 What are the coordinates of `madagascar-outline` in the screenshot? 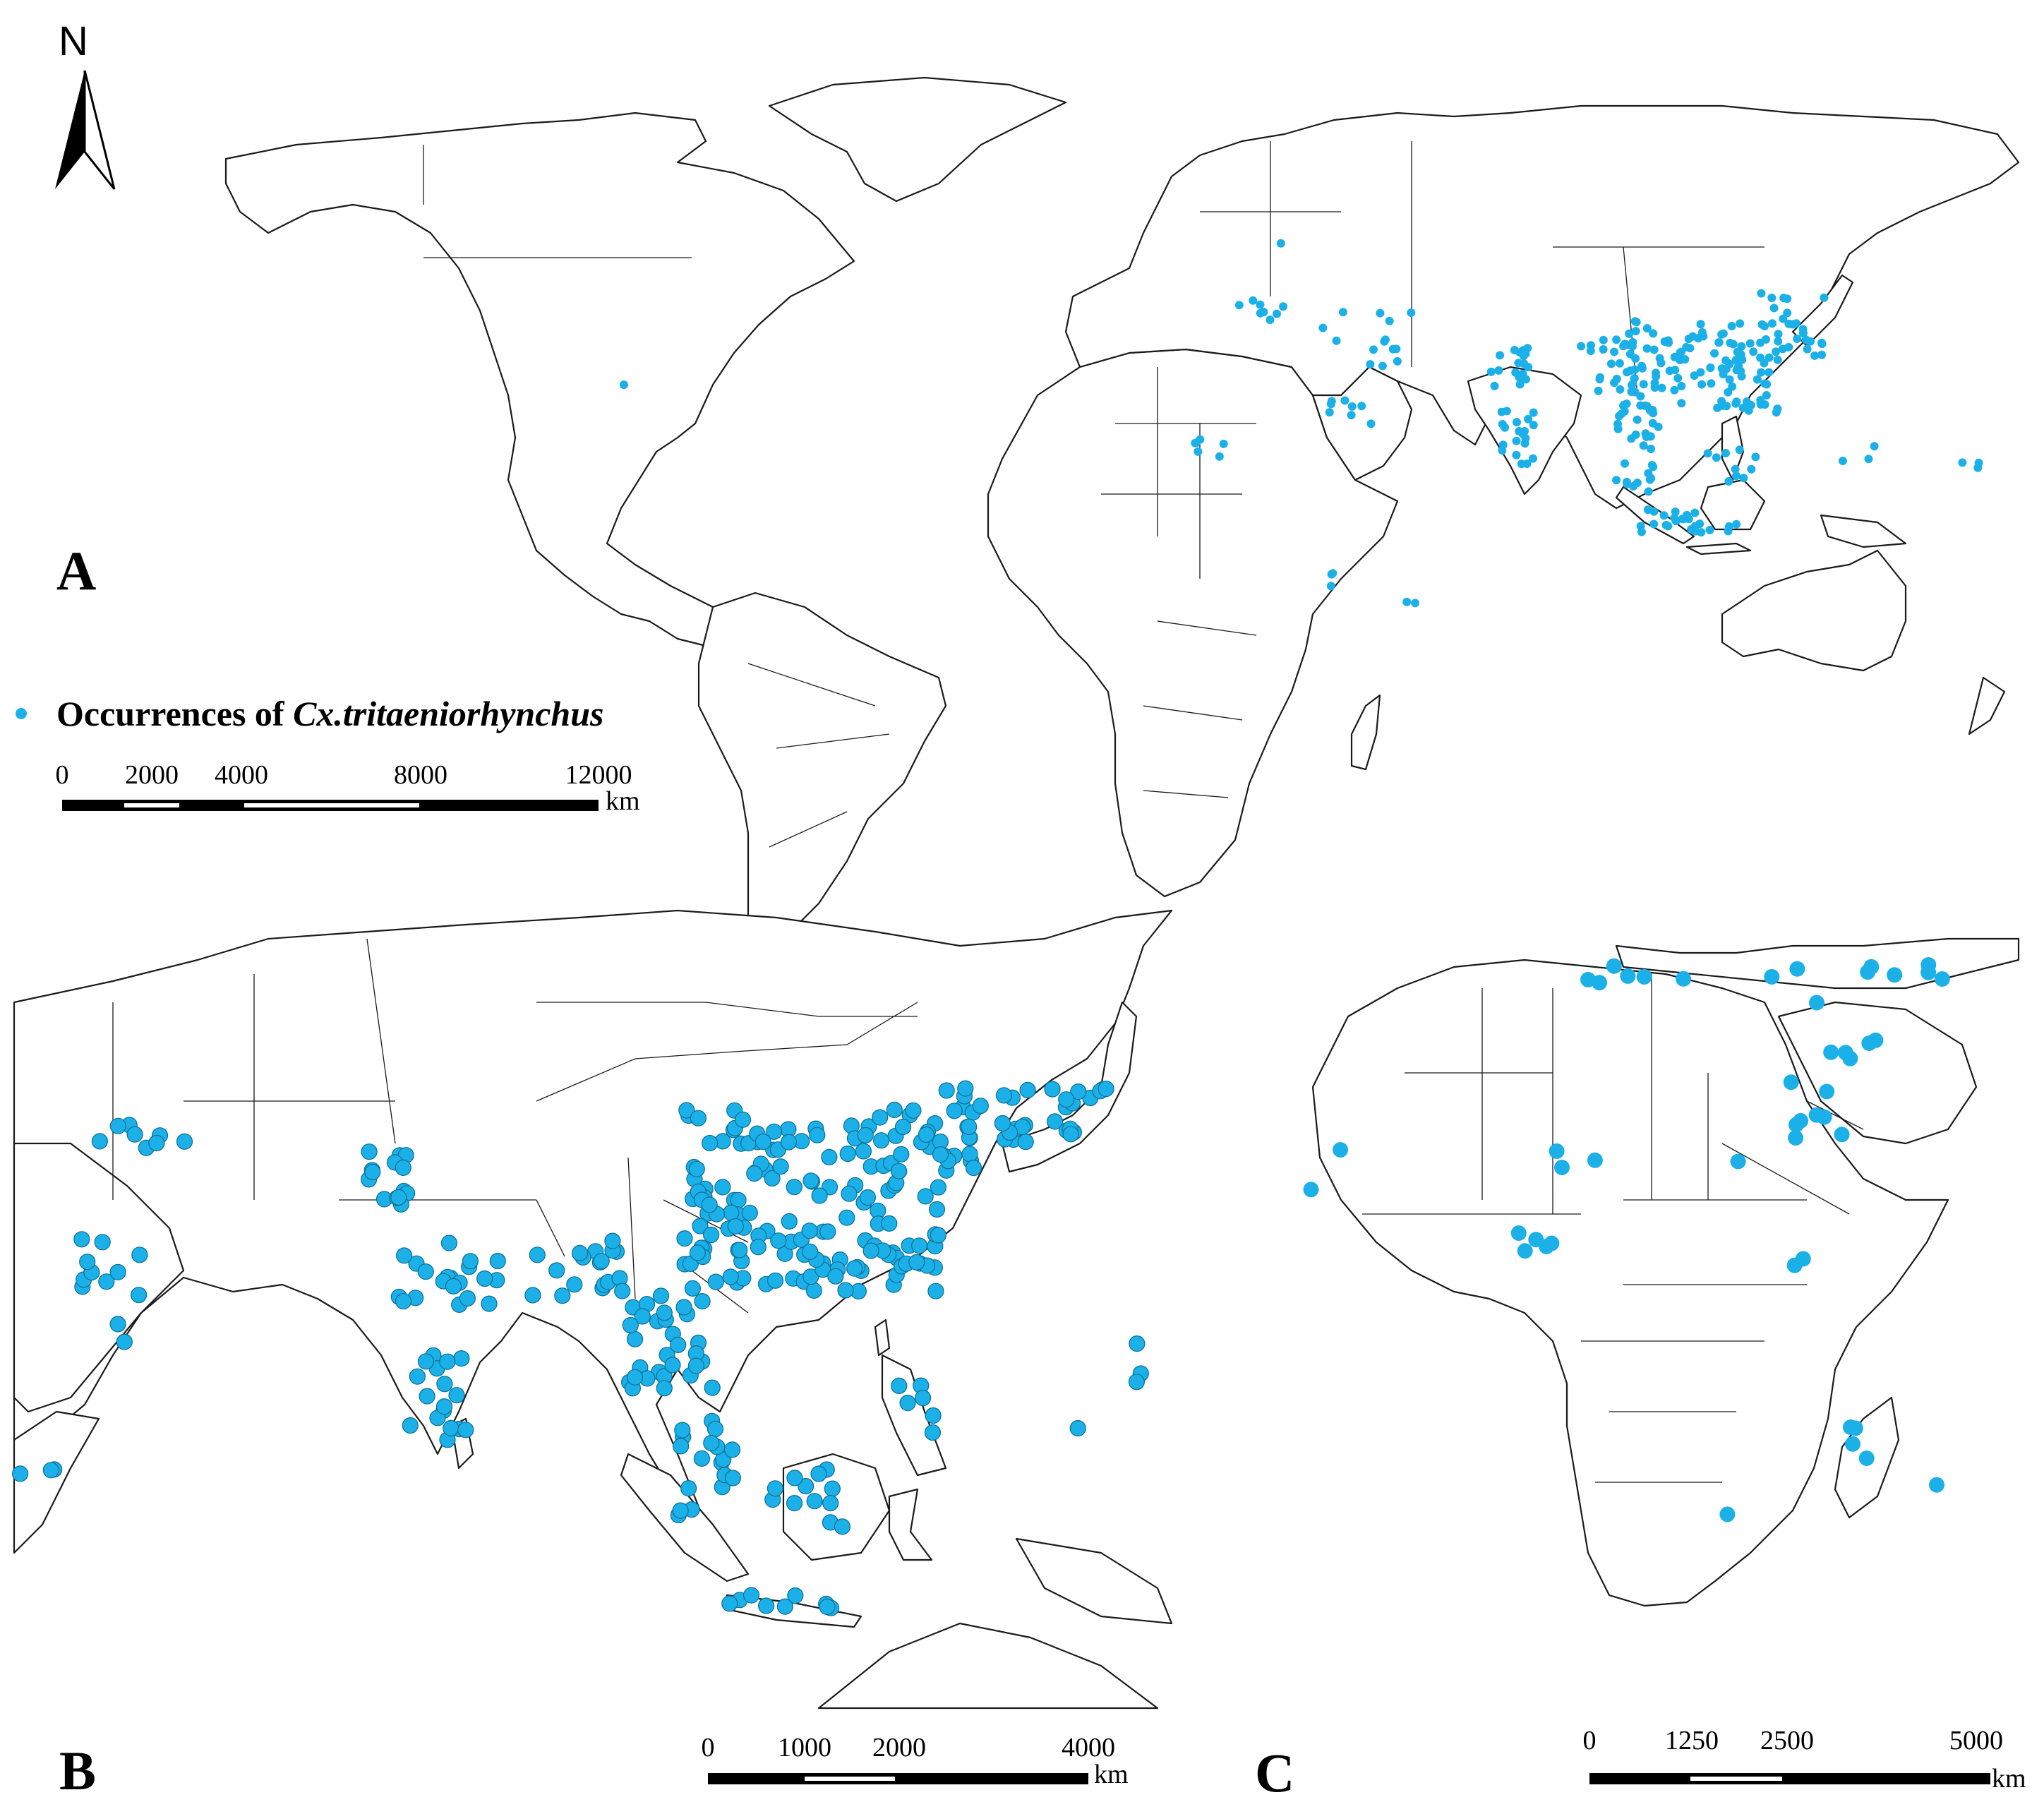 It's located at (1365, 732).